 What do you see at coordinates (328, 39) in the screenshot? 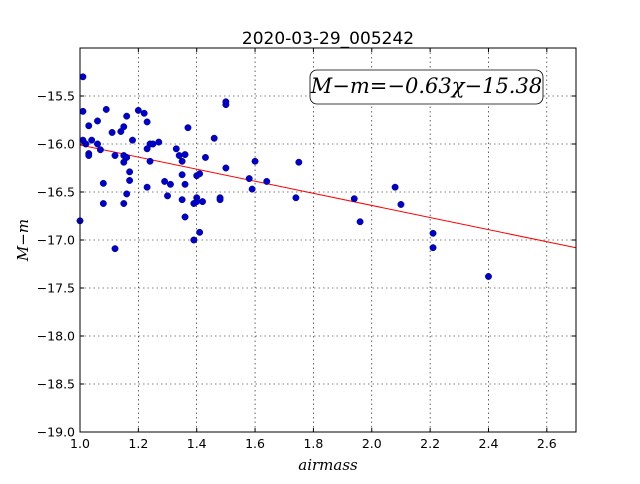
I see `chart-title: 2020-03-29_005242` at bounding box center [328, 39].